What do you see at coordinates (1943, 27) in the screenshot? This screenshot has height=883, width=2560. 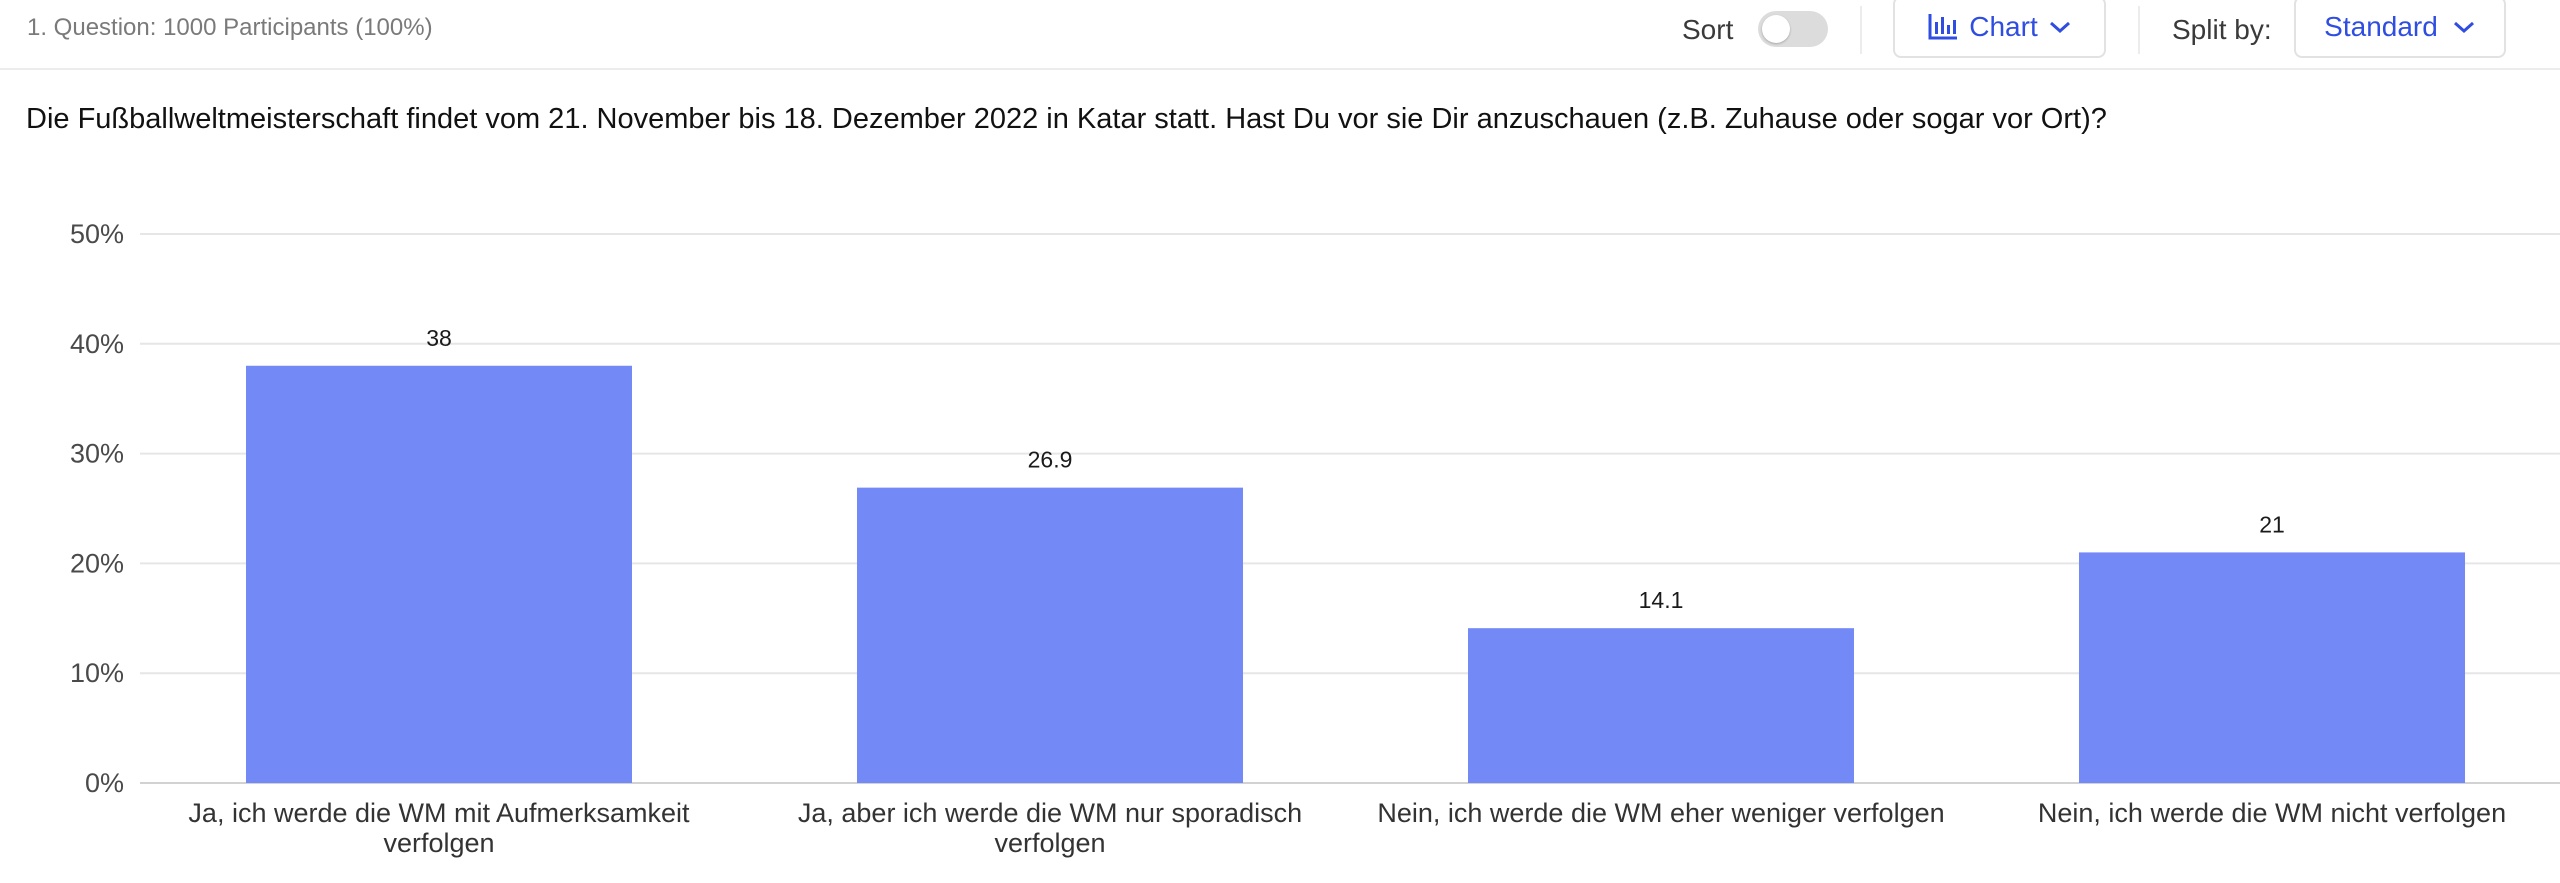 I see `bar-chart-icon` at bounding box center [1943, 27].